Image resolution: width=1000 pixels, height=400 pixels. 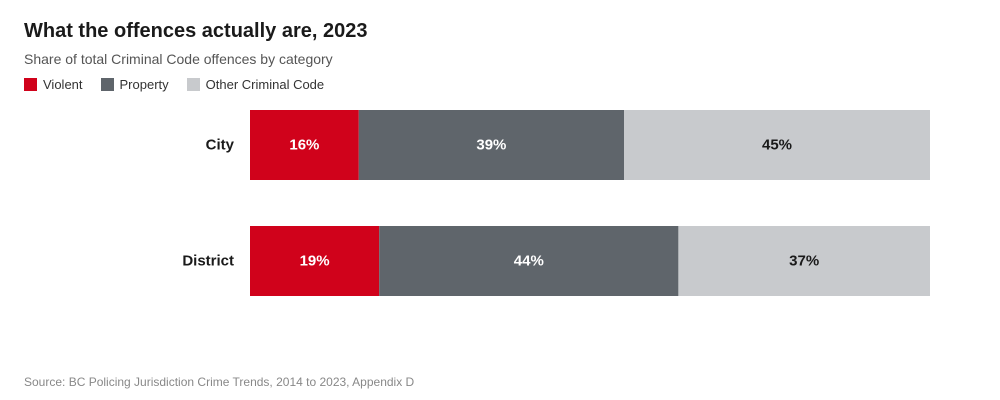 I want to click on category-label-city: City, so click(x=220, y=145).